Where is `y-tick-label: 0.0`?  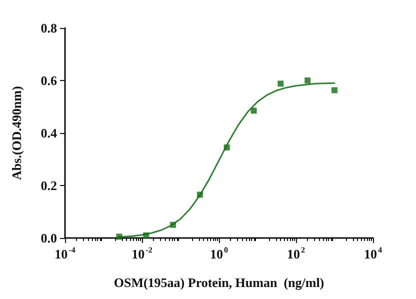
y-tick-label: 0.0 is located at coordinates (48, 238).